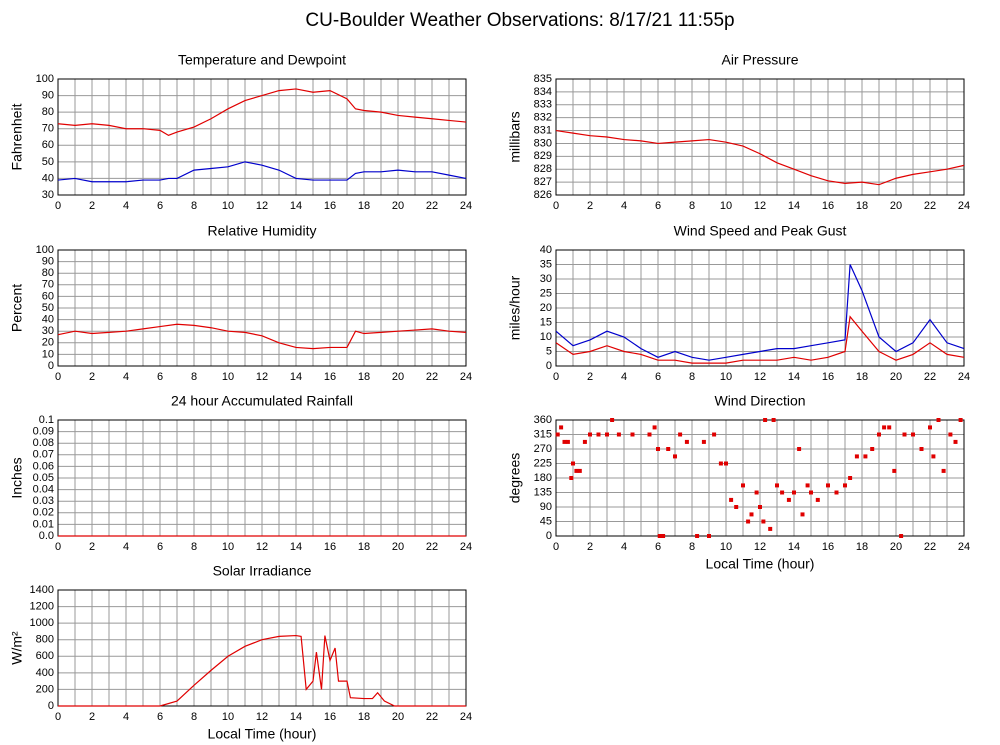 Image resolution: width=1000 pixels, height=745 pixels. What do you see at coordinates (515, 478) in the screenshot?
I see `y-axis-label: degrees` at bounding box center [515, 478].